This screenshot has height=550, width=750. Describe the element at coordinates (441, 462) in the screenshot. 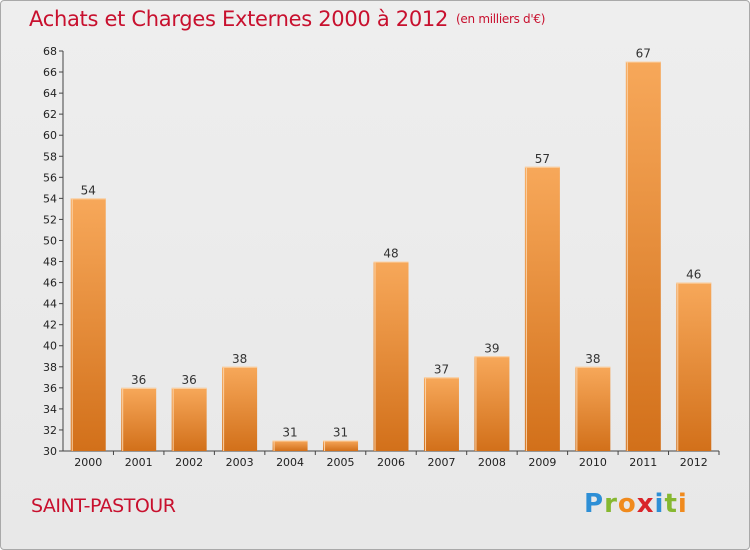

I see `x-tick-label: 2007` at that location.